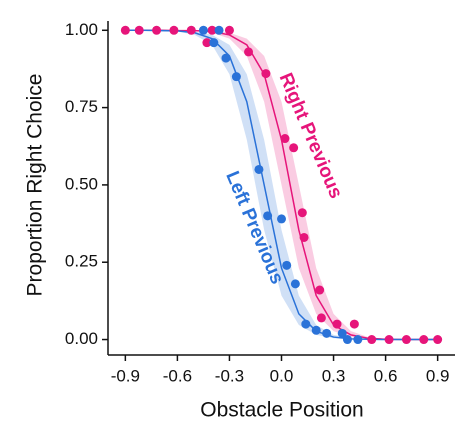  What do you see at coordinates (177, 375) in the screenshot?
I see `x-tick-label: -0.6` at bounding box center [177, 375].